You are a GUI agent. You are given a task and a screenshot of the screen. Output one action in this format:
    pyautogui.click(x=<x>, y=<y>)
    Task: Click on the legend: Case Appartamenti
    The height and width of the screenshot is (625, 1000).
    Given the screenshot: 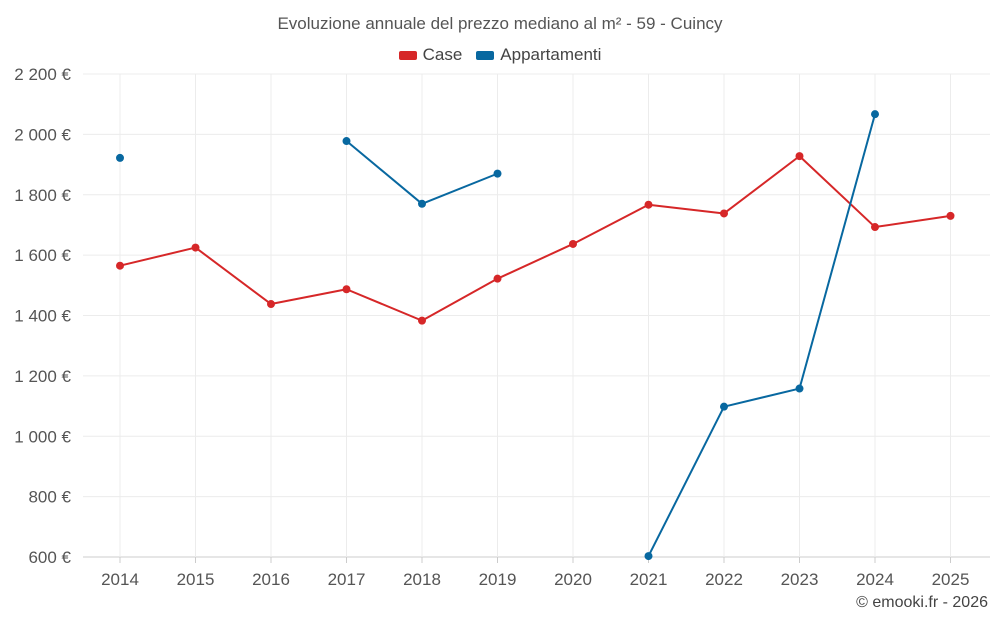 What is the action you would take?
    pyautogui.click(x=500, y=55)
    